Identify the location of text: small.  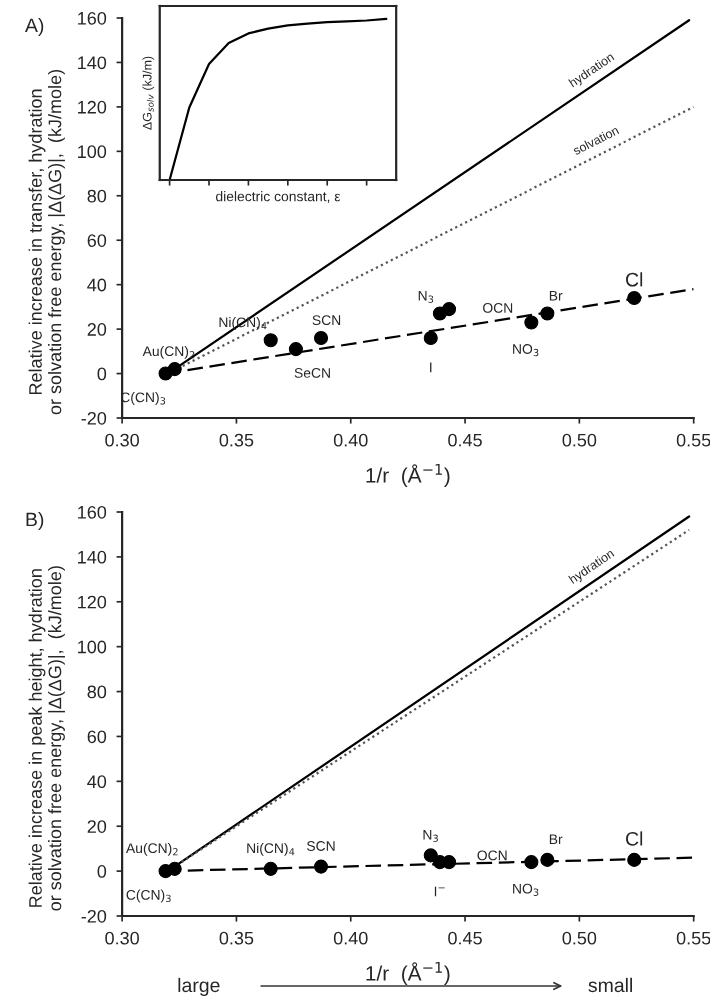
(610, 985).